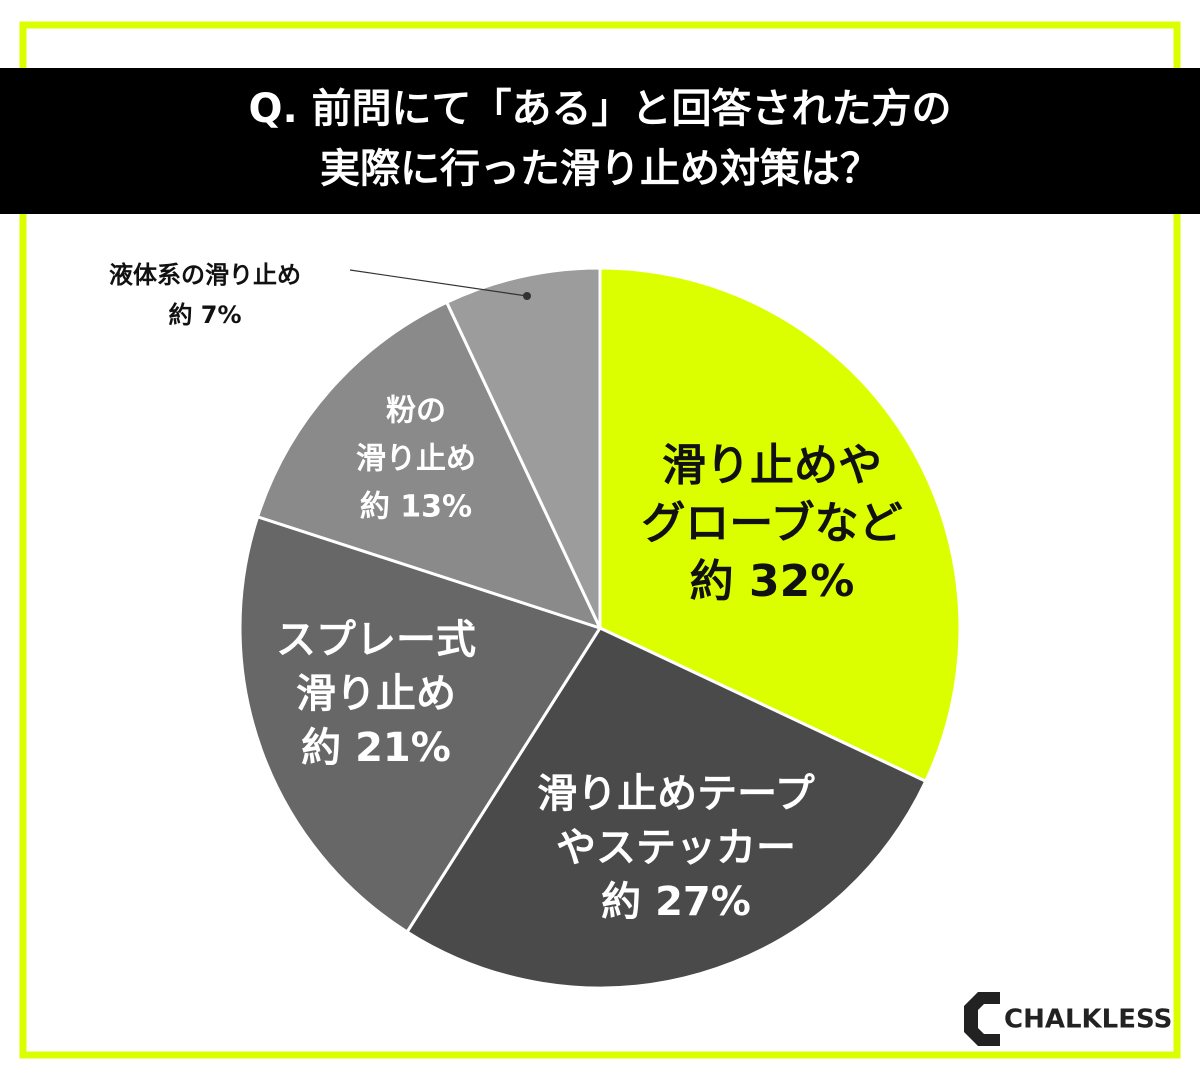  Describe the element at coordinates (205, 275) in the screenshot. I see `slice-label: 液体系の滑り止め` at that location.